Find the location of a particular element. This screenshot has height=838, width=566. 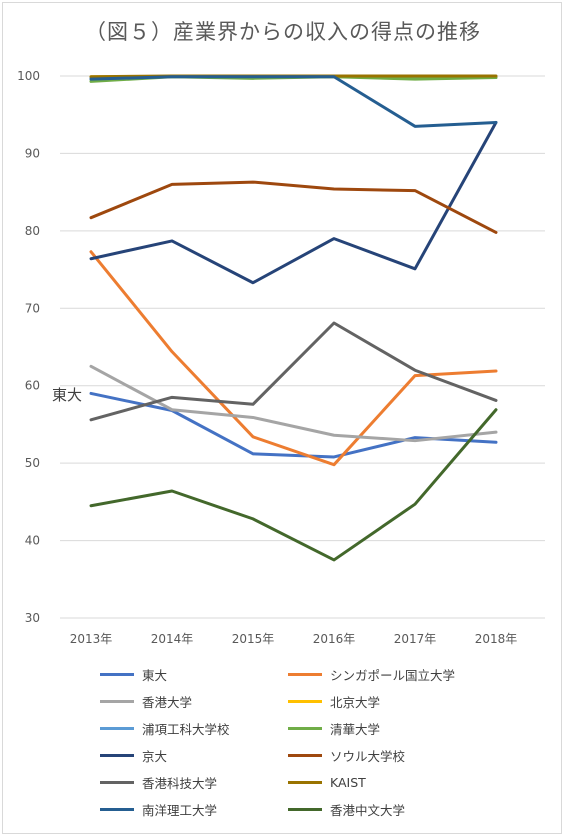

y-tick-label: 30 is located at coordinates (32, 618).